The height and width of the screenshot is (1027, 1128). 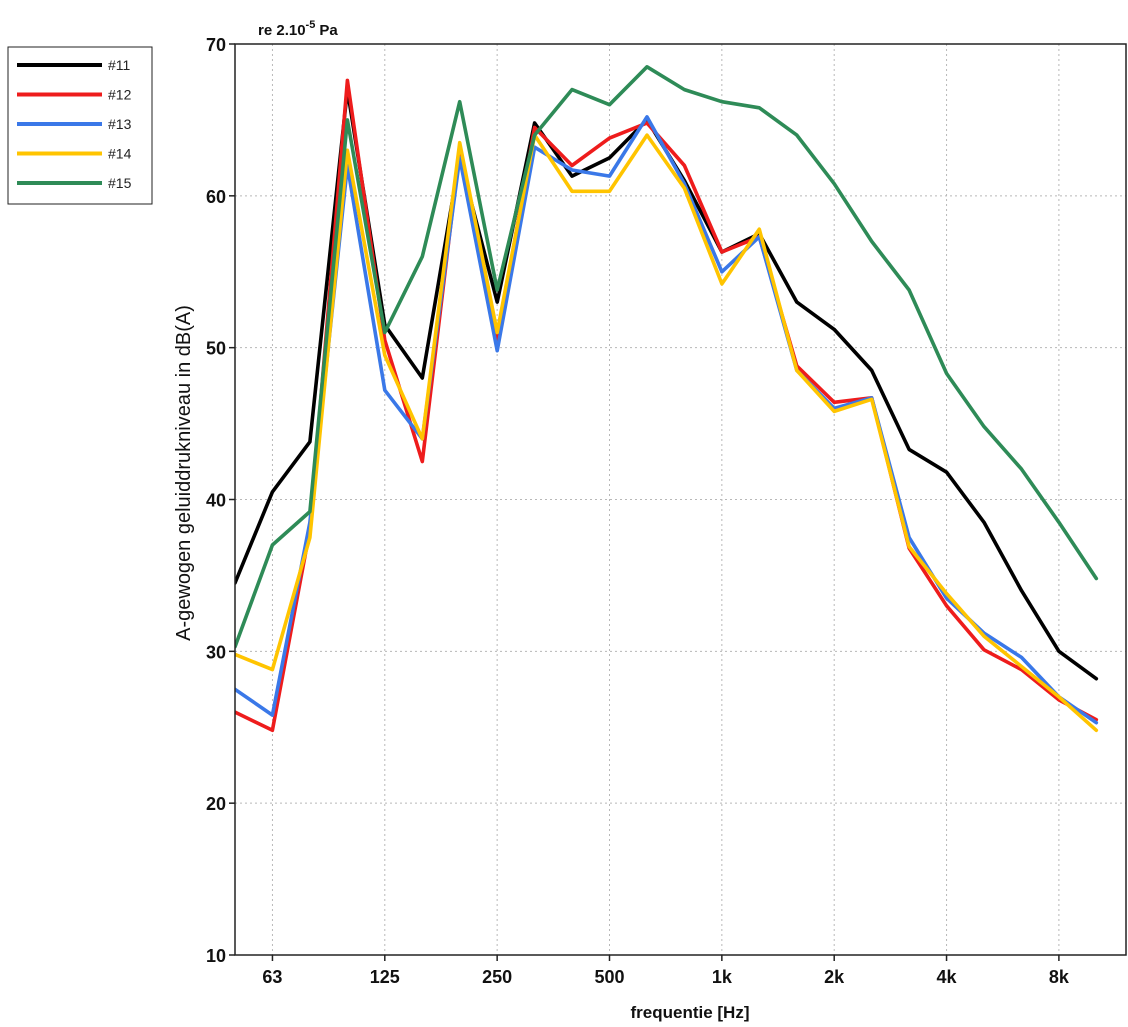 What do you see at coordinates (282, 30) in the screenshot?
I see `reference-base: re 2.10` at bounding box center [282, 30].